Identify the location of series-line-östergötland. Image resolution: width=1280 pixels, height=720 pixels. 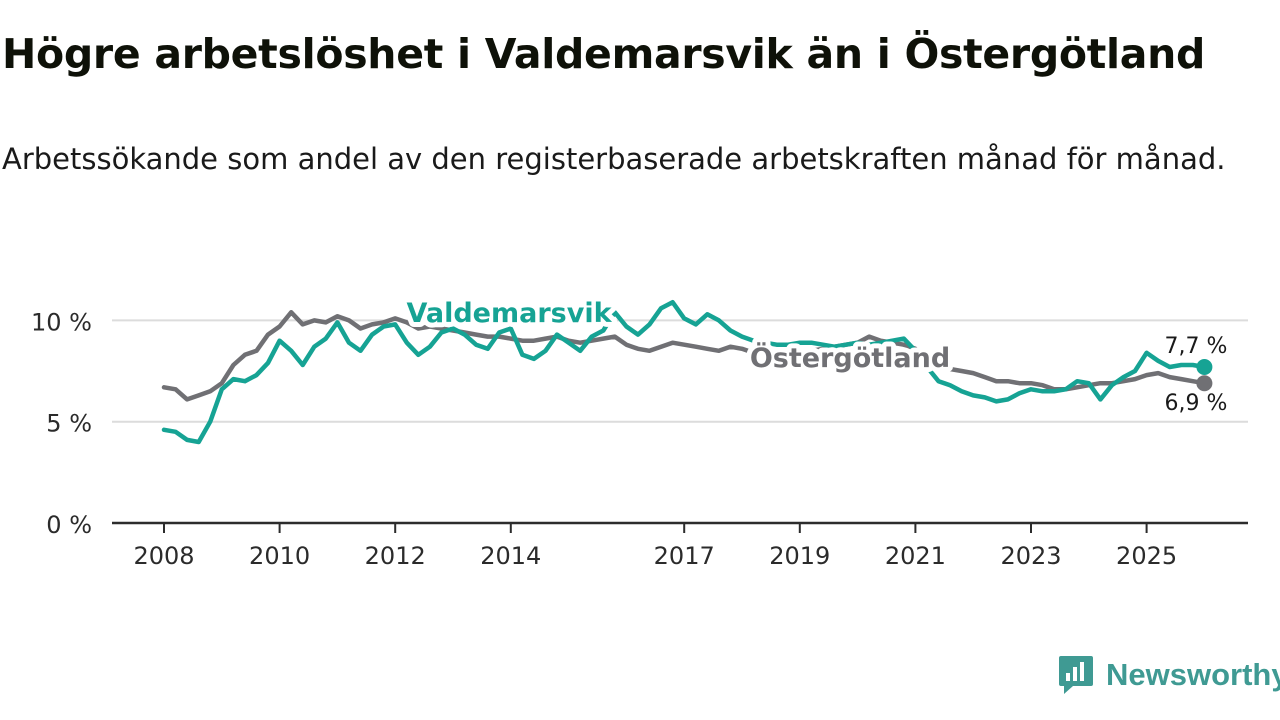
(684, 356).